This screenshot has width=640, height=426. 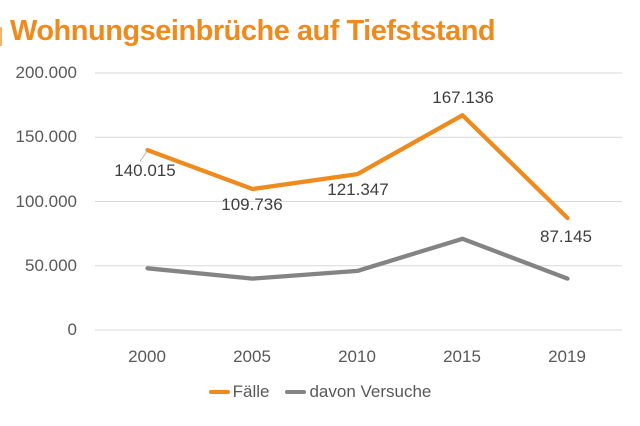 I want to click on legend: Fälle davon Versuche, so click(x=320, y=392).